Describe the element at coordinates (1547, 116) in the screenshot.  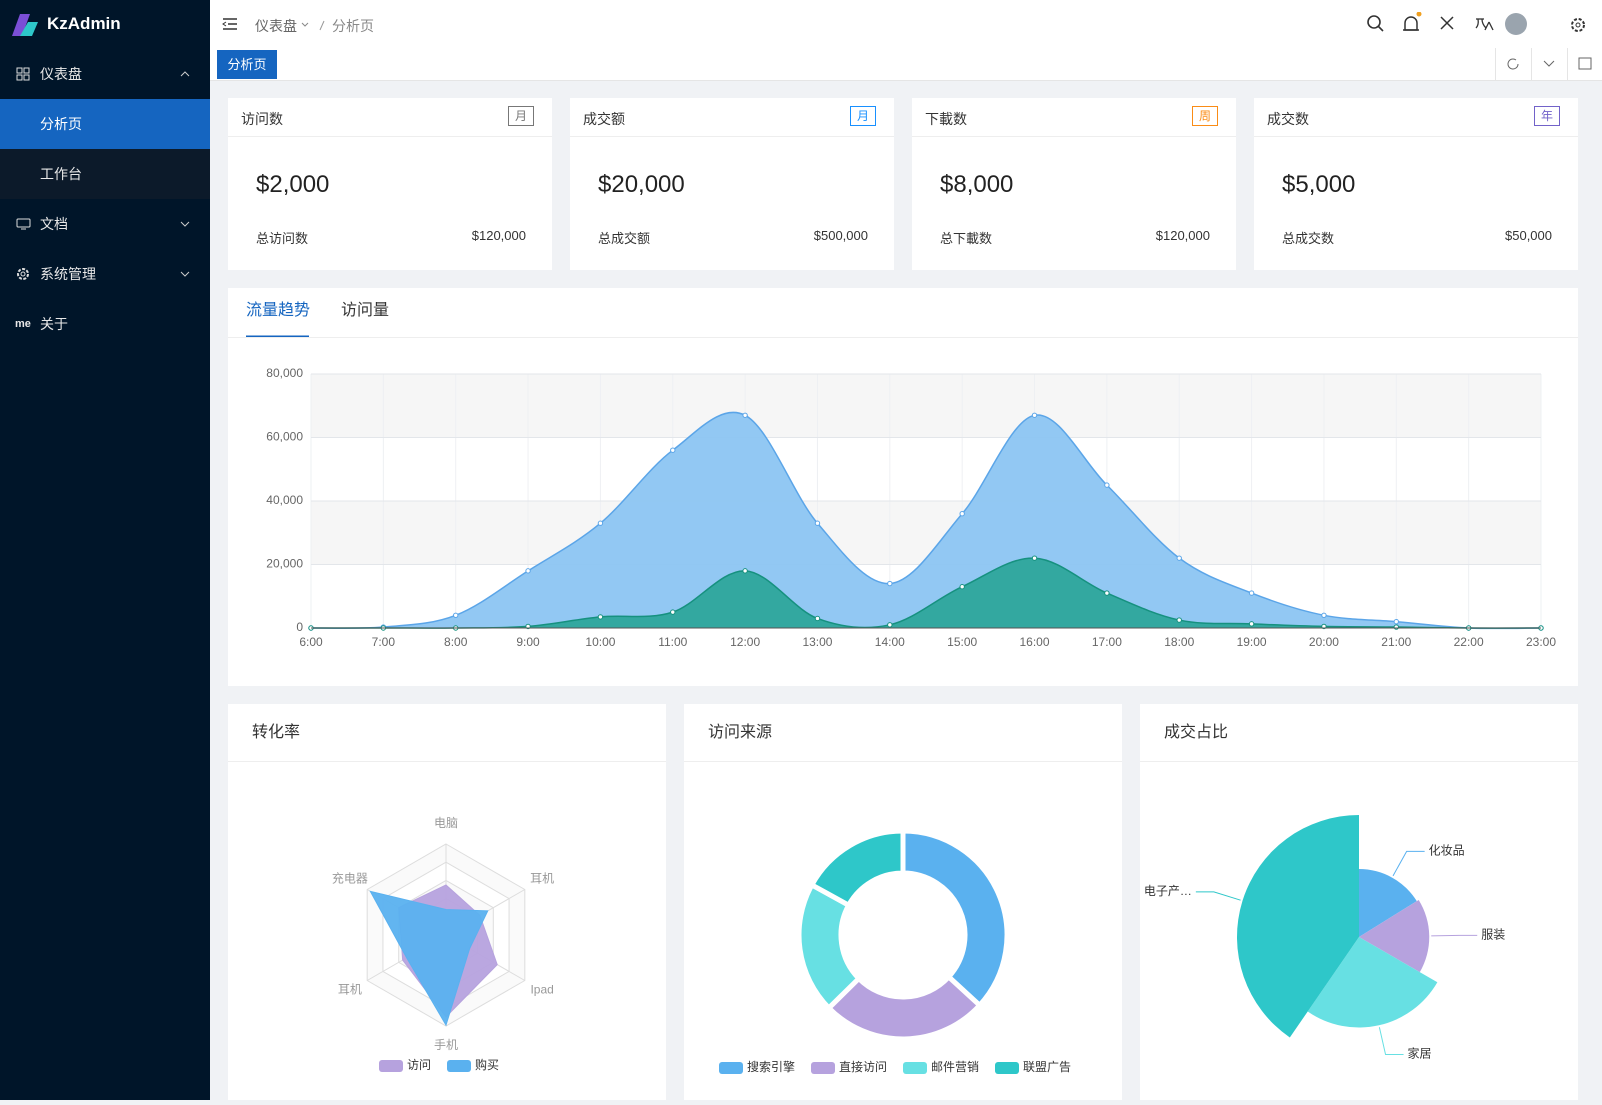
I see `card-tag: 年` at that location.